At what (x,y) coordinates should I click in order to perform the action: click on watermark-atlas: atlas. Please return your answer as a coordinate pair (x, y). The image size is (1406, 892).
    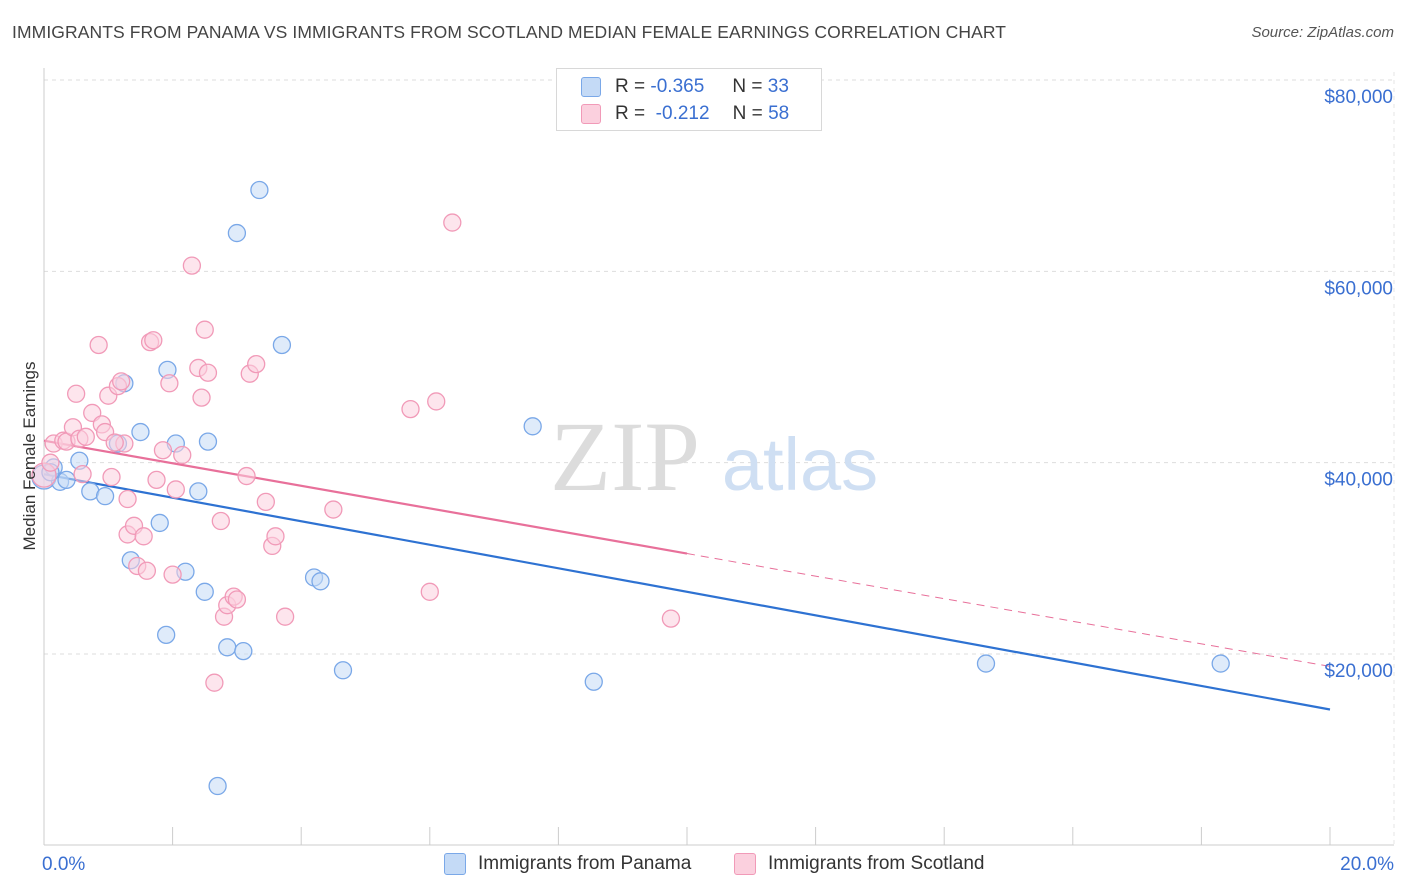
    Looking at the image, I should click on (800, 464).